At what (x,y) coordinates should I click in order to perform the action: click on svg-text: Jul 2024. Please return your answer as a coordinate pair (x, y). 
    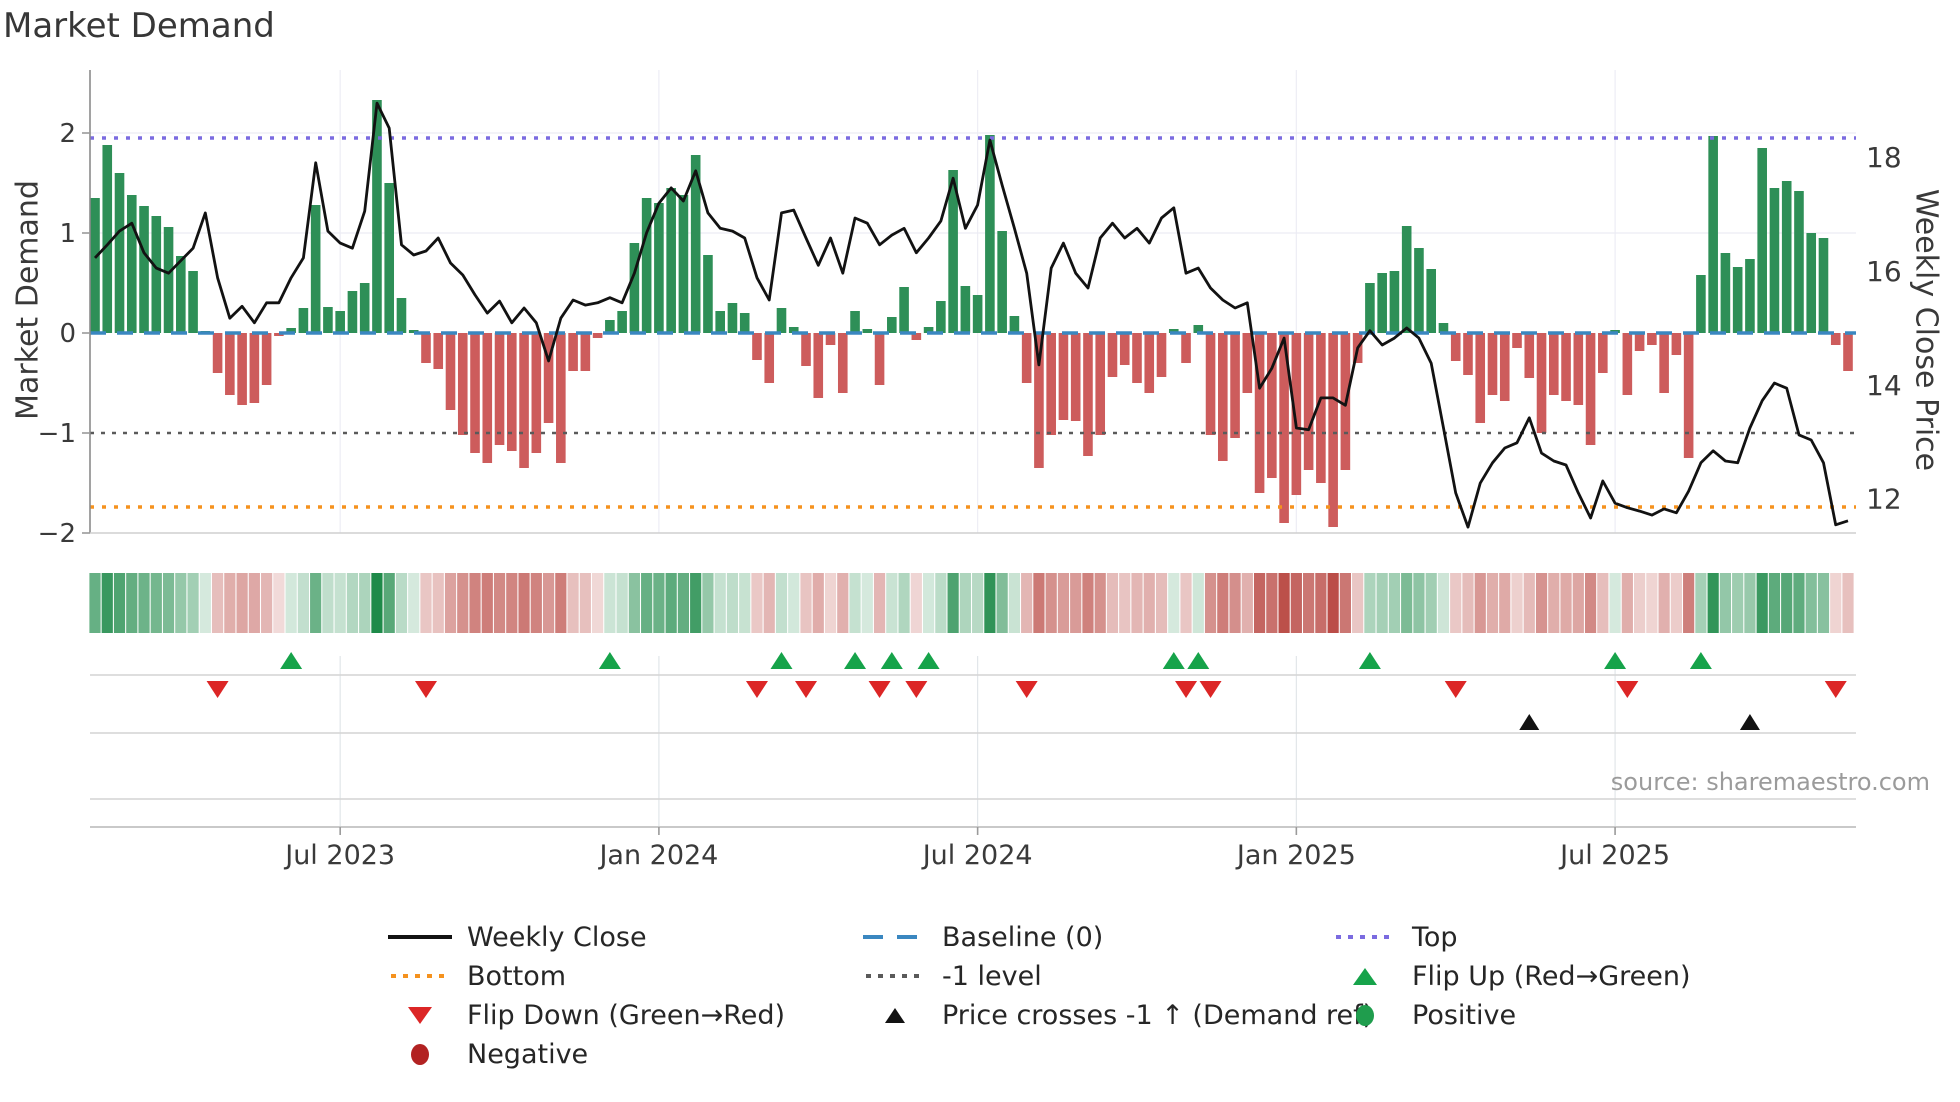
    Looking at the image, I should click on (977, 855).